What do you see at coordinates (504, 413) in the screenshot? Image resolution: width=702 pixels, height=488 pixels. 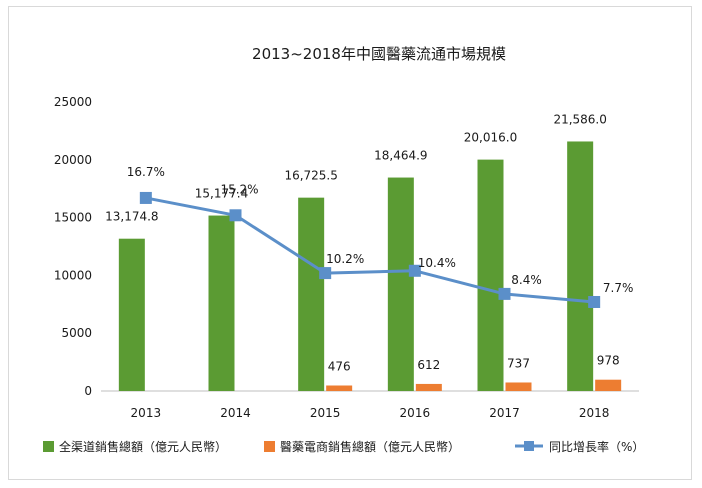 I see `x-tick-label: 2017` at bounding box center [504, 413].